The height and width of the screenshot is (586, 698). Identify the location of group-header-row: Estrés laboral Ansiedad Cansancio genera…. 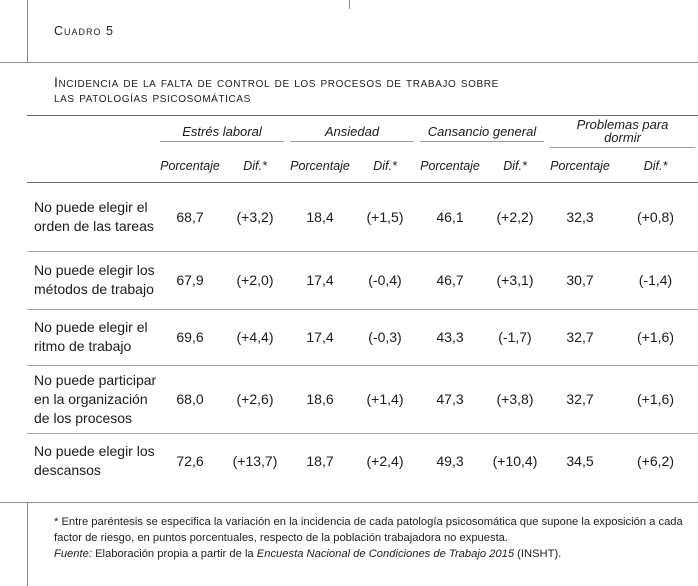
(362, 133).